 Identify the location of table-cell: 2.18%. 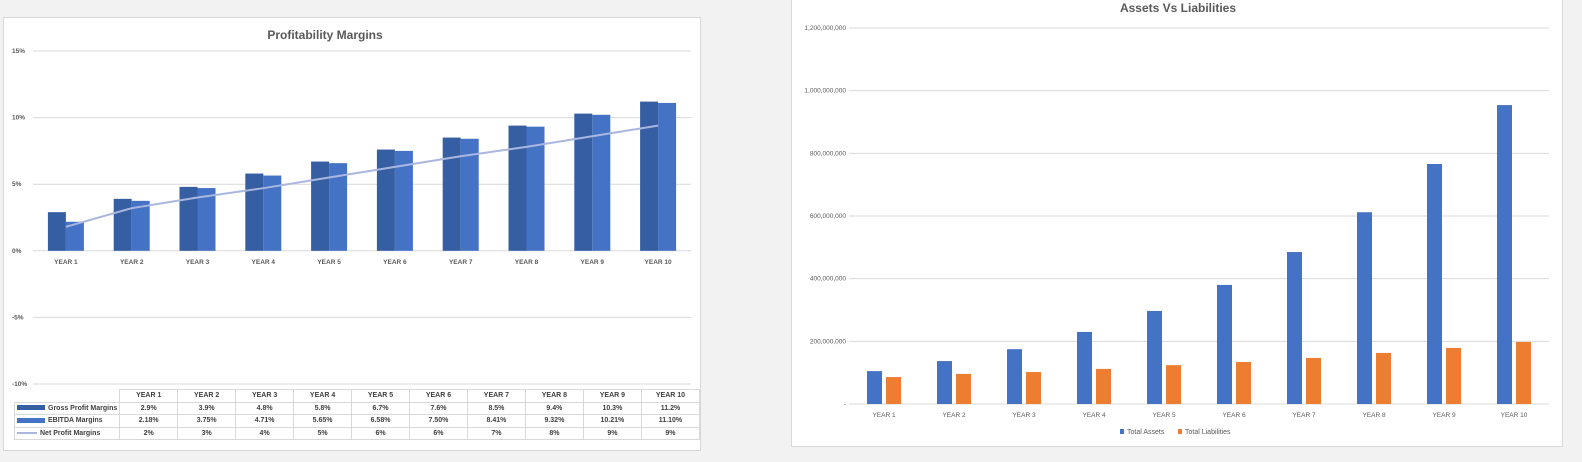
(149, 421).